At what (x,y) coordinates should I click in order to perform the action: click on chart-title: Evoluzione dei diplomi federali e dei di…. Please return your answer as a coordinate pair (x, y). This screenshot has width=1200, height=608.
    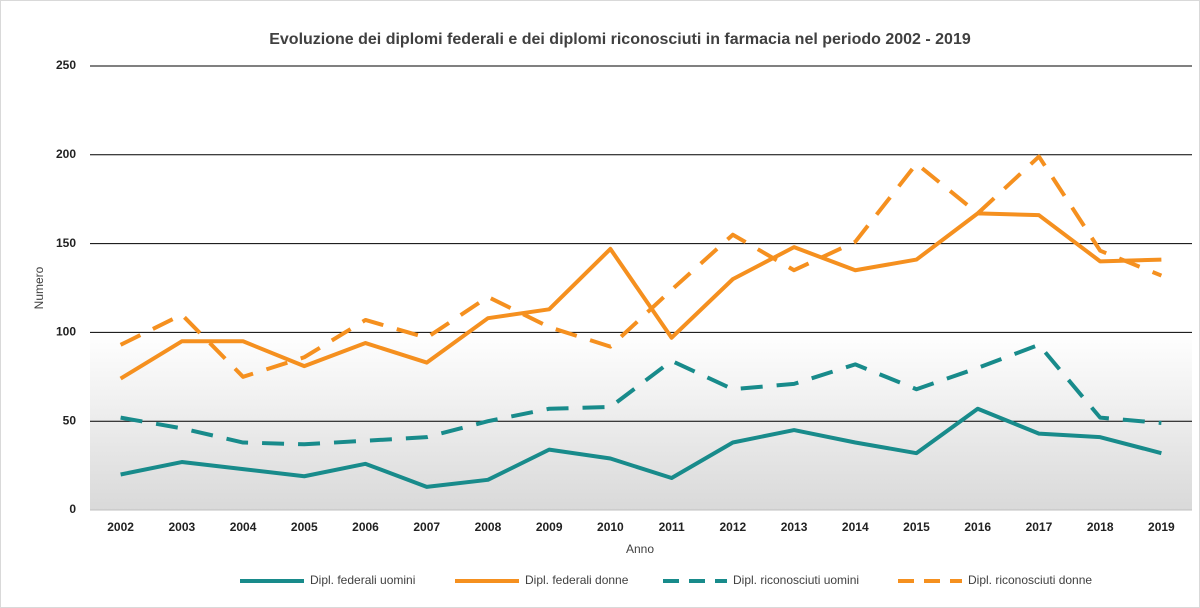
    Looking at the image, I should click on (620, 39).